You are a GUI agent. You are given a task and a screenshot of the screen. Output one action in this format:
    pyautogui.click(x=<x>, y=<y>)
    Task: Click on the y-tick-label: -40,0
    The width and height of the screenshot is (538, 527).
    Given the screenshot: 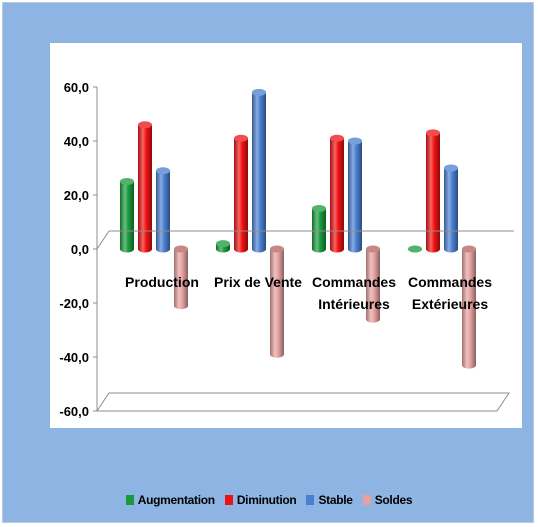 What is the action you would take?
    pyautogui.click(x=74, y=357)
    